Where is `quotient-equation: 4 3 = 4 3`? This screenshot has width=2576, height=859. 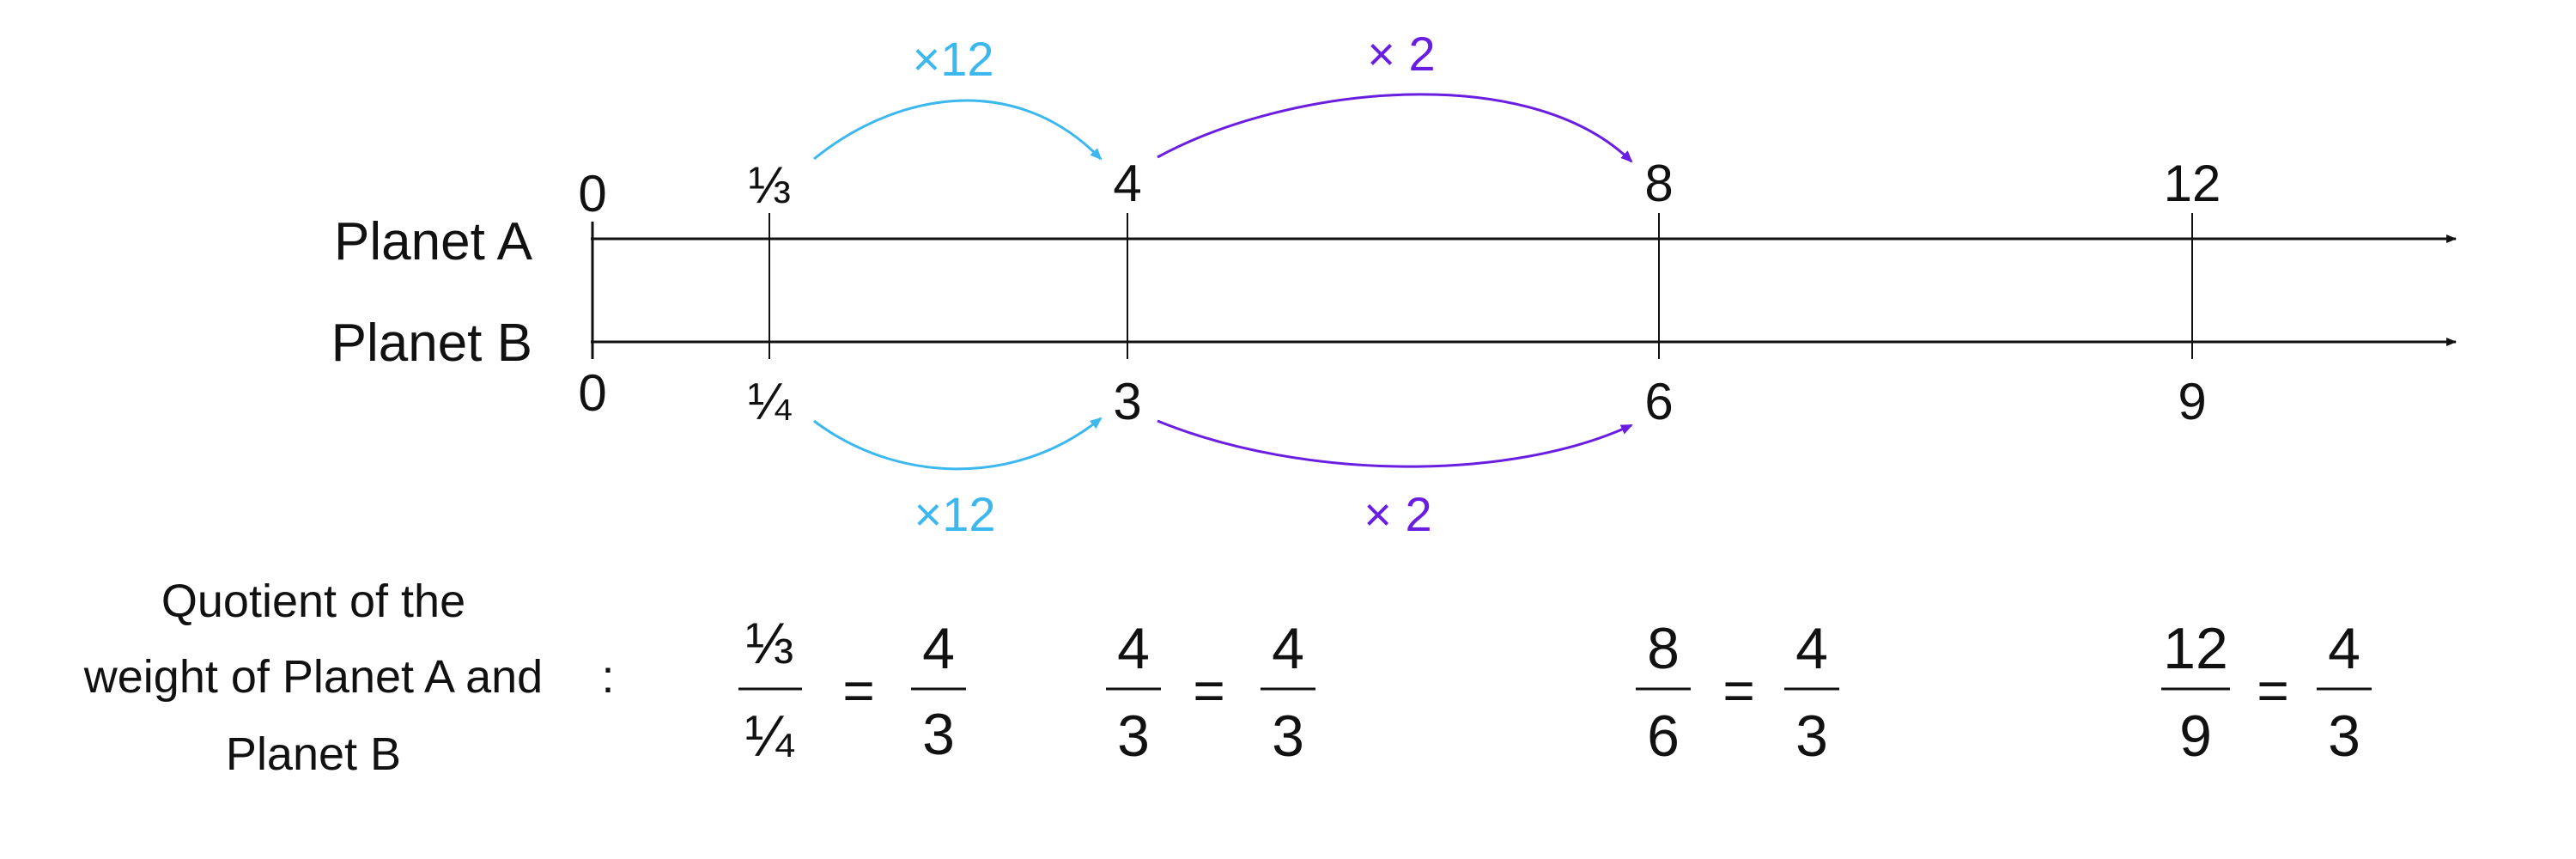 quotient-equation: 4 3 = 4 3 is located at coordinates (1210, 692).